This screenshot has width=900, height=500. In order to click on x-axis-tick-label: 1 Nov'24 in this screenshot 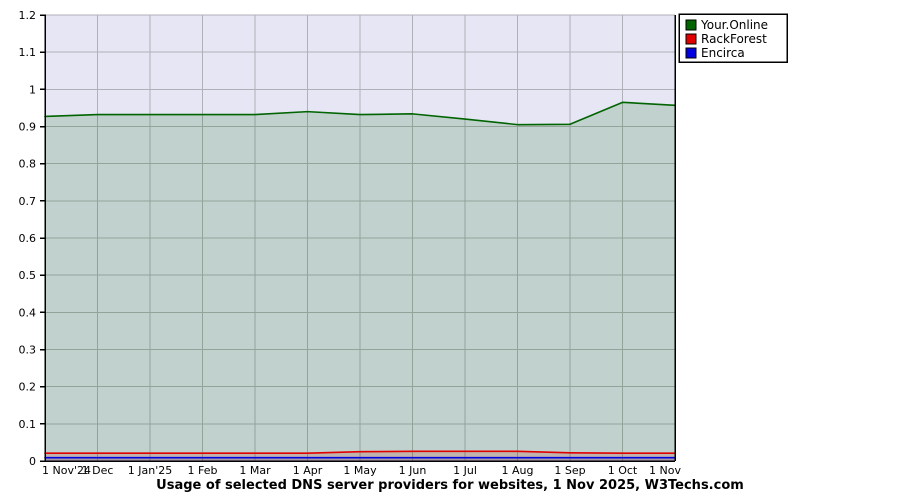, I will do `click(66, 470)`.